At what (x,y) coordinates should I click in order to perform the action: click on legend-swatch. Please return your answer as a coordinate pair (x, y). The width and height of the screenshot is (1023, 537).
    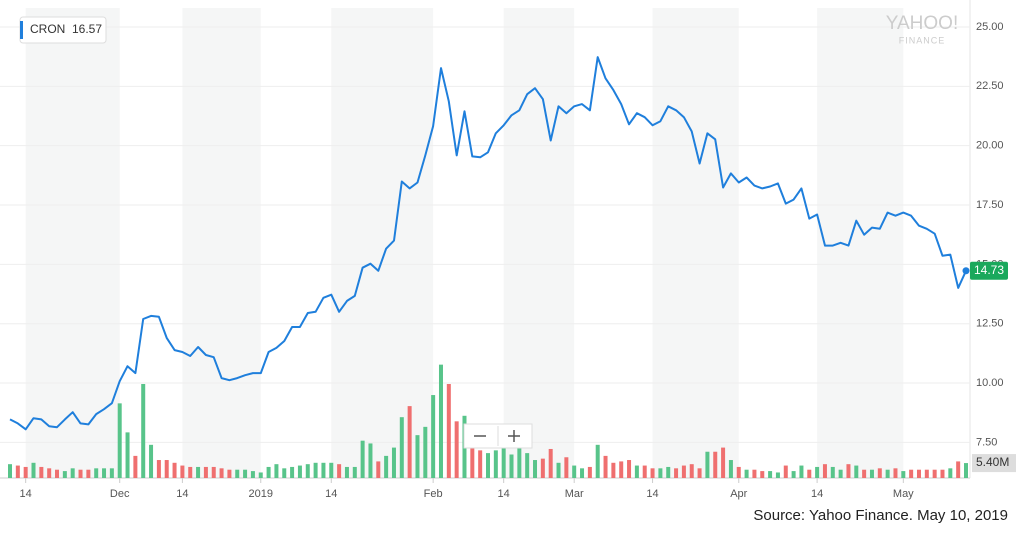
    Looking at the image, I should click on (21, 30).